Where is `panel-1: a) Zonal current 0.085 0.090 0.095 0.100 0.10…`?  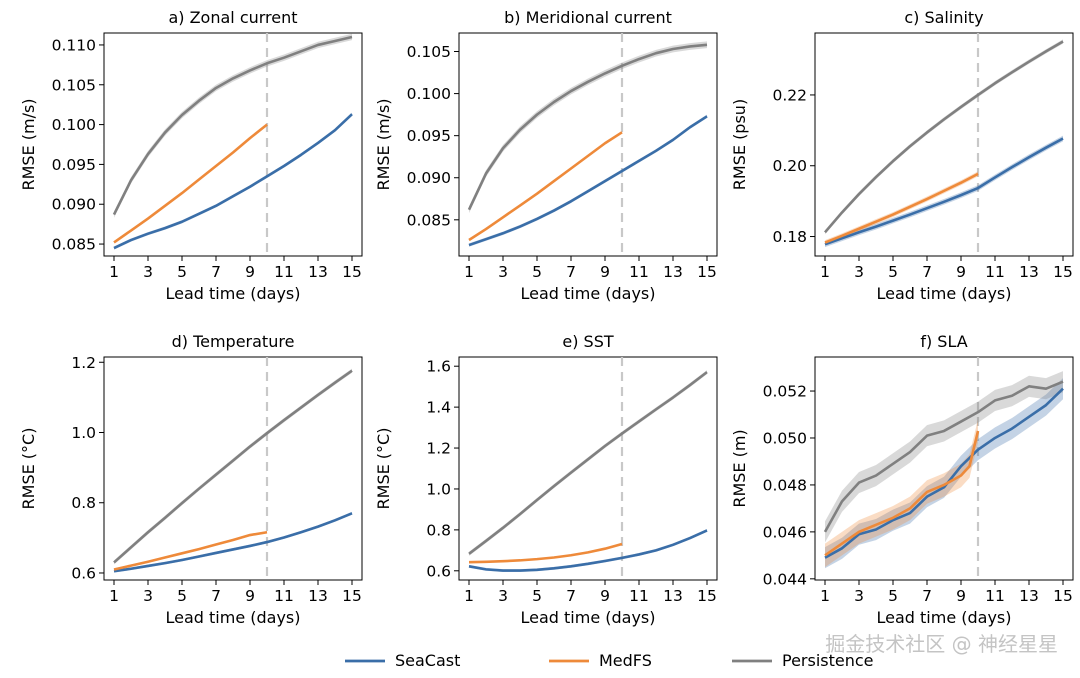 panel-1: a) Zonal current 0.085 0.090 0.095 0.100 0.10… is located at coordinates (191, 155).